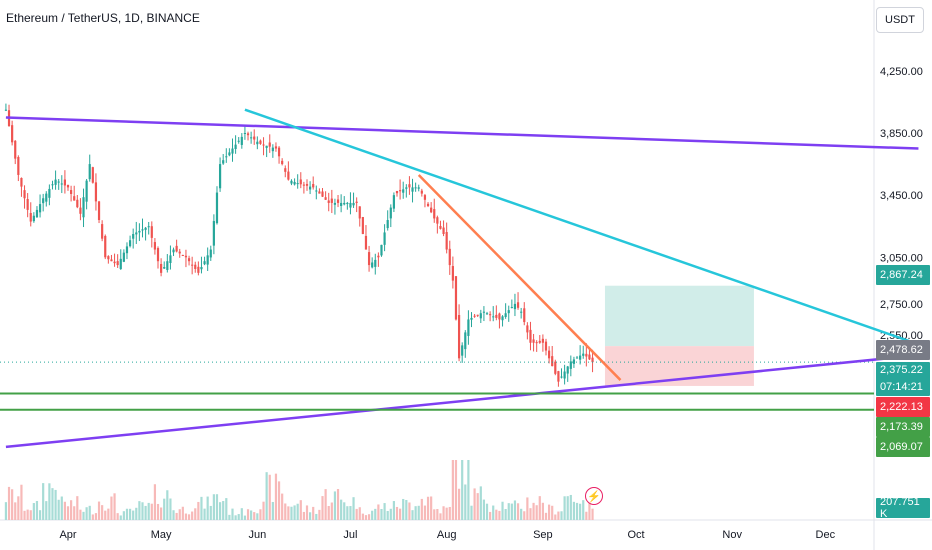  What do you see at coordinates (903, 379) in the screenshot?
I see `current-price-label: 2,375.22 07:14:21` at bounding box center [903, 379].